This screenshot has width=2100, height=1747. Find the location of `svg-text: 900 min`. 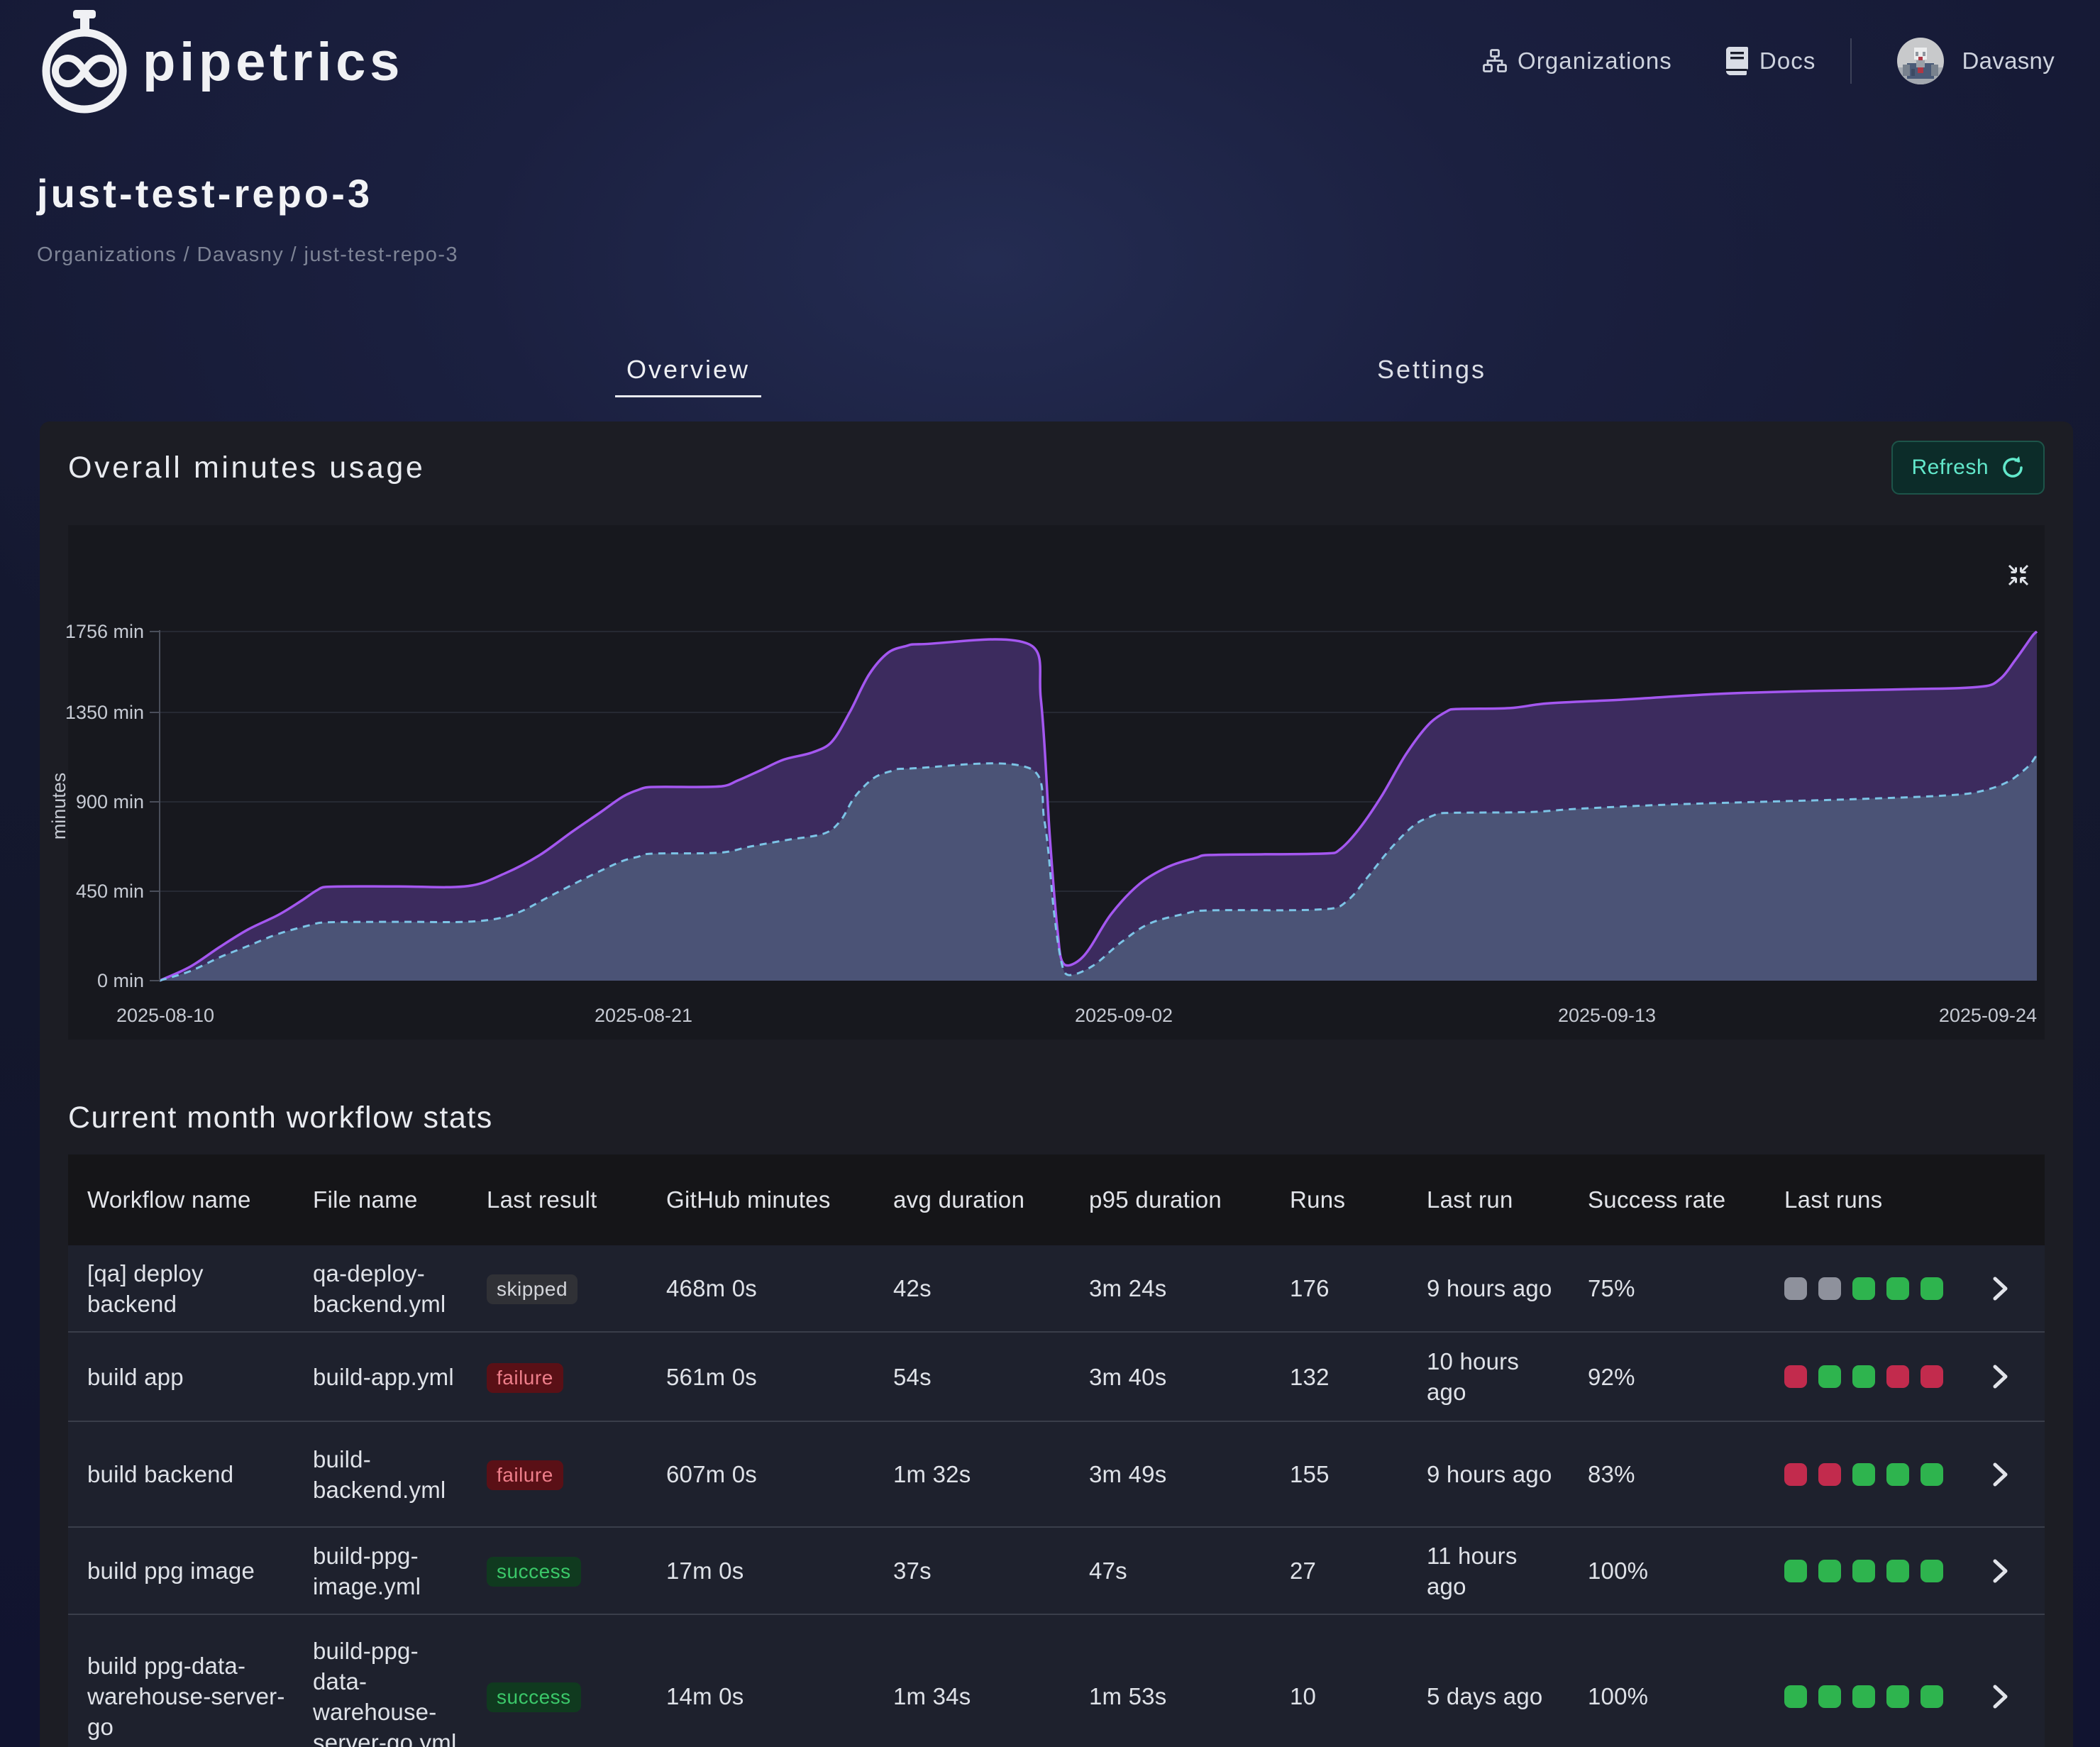

svg-text: 900 min is located at coordinates (110, 801).